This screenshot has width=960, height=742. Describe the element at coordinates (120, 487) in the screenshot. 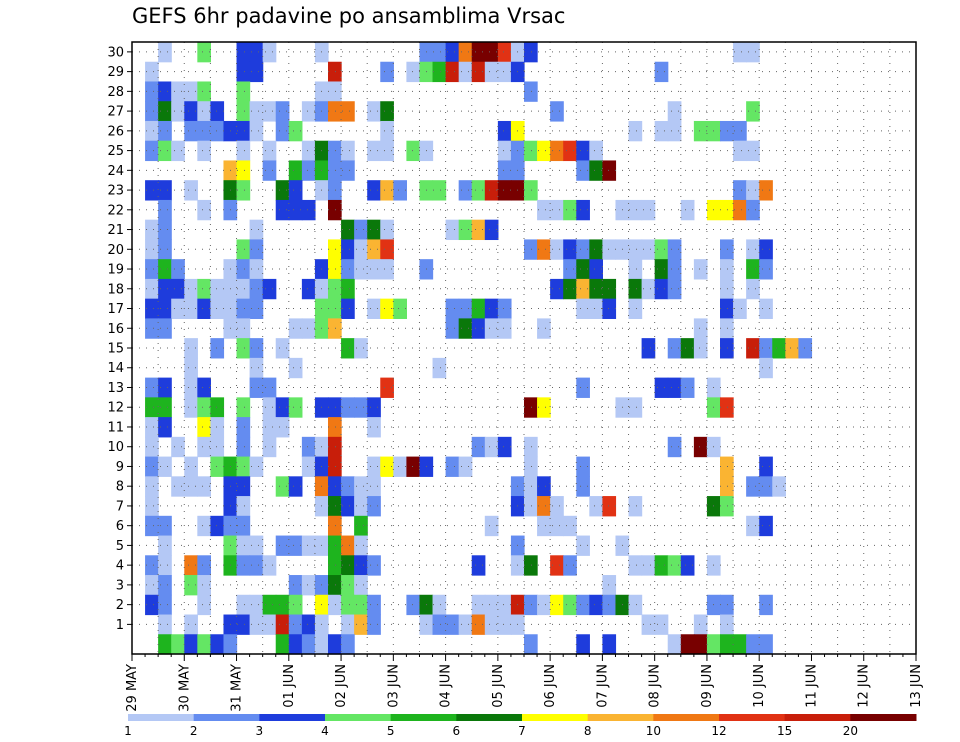

I see `y-tick-label: 8` at that location.